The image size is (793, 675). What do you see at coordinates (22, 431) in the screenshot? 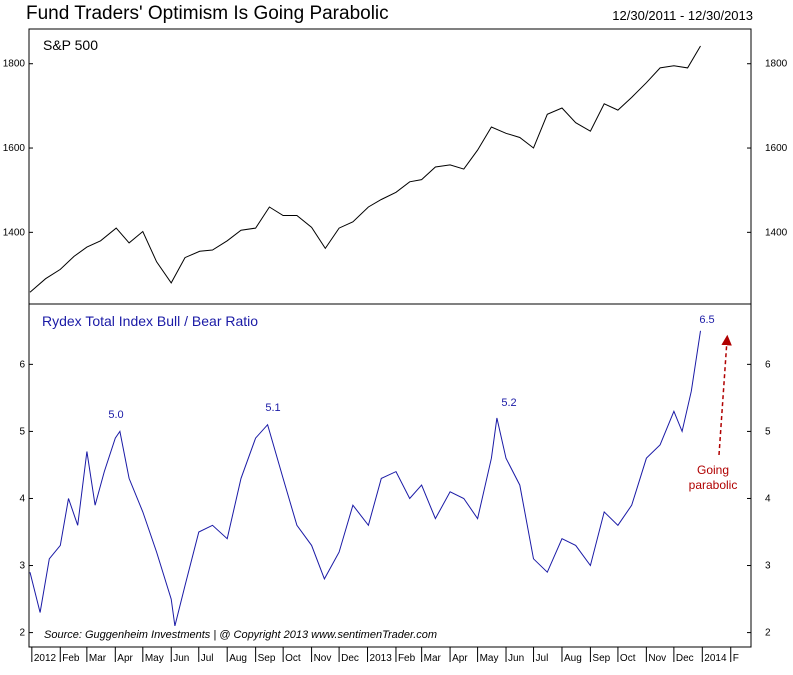
I see `ratio-left-tick-label: 5` at bounding box center [22, 431].